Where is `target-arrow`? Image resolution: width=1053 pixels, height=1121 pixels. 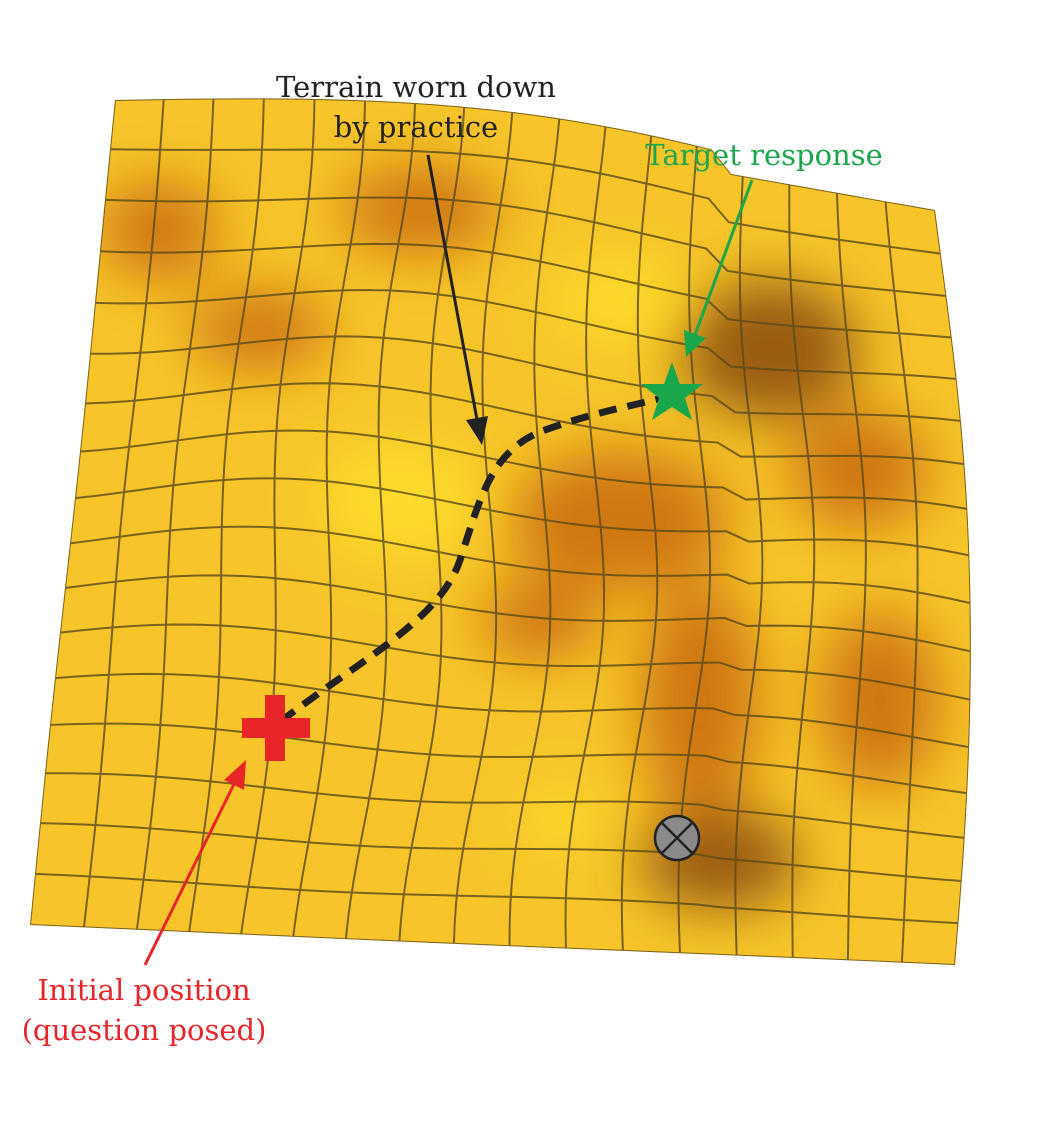
target-arrow is located at coordinates (719, 268).